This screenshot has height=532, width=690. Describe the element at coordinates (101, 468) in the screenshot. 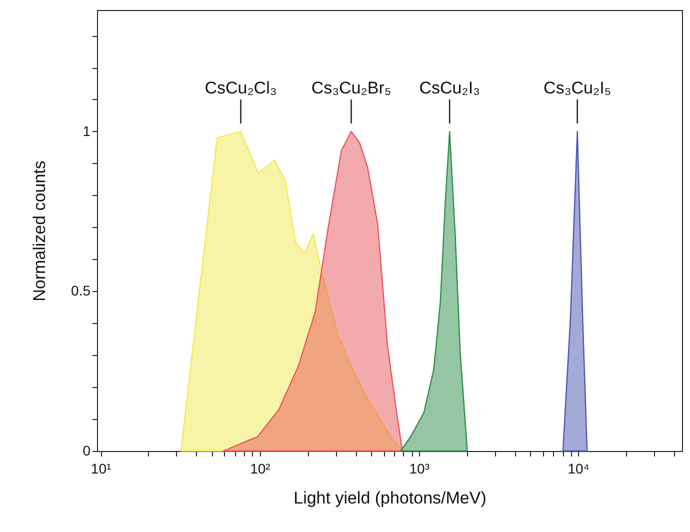

I see `x-tick-label: 10¹` at that location.